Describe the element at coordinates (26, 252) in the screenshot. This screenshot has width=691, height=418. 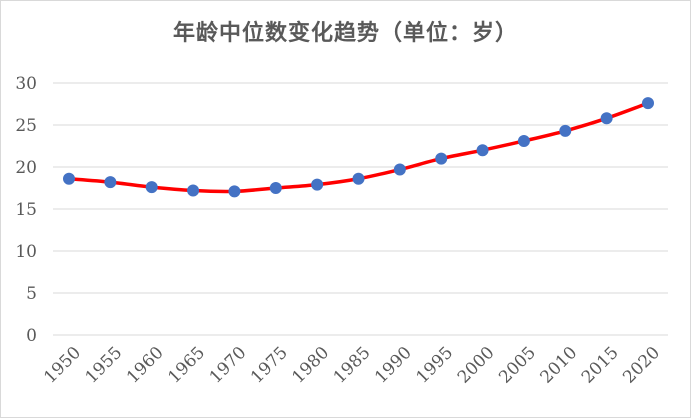
I see `y-tick-label: 10` at that location.